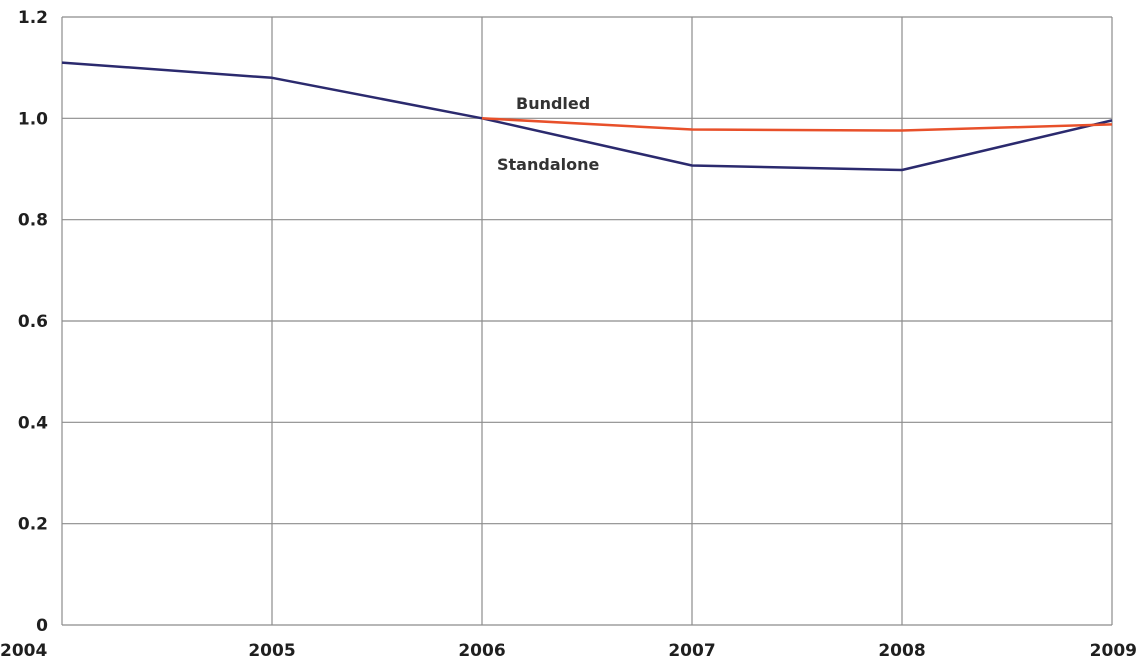  I want to click on y-axis-ticks: 0 0.2 0.4 0.6 0.8 1.0 1.2, so click(33, 322).